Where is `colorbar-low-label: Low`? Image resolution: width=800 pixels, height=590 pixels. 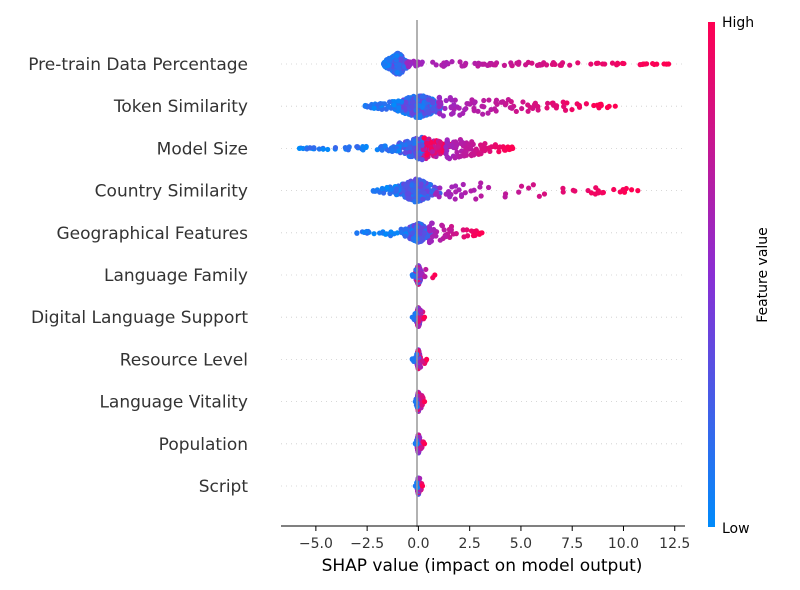 colorbar-low-label: Low is located at coordinates (736, 529).